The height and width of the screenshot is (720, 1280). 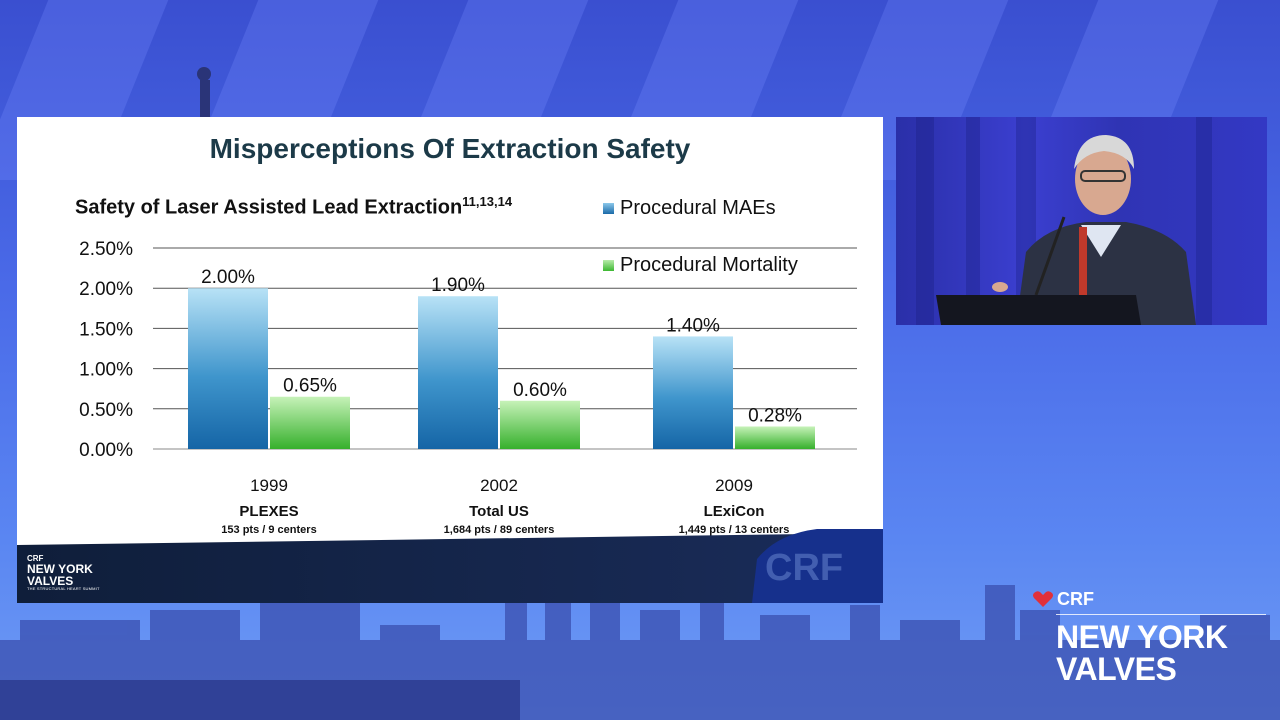 I want to click on x-category-name: PLEXES, so click(x=268, y=511).